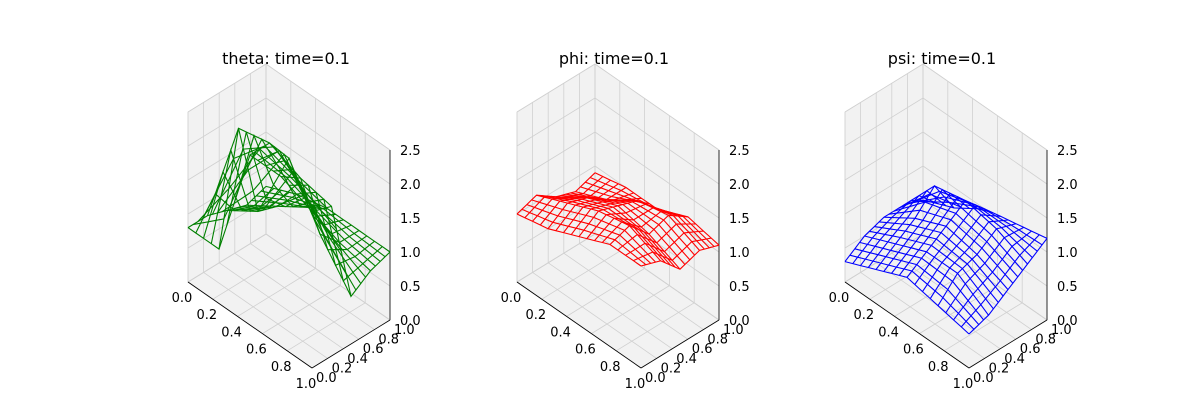  What do you see at coordinates (585, 350) in the screenshot?
I see `x-tick-label: 0.6` at bounding box center [585, 350].